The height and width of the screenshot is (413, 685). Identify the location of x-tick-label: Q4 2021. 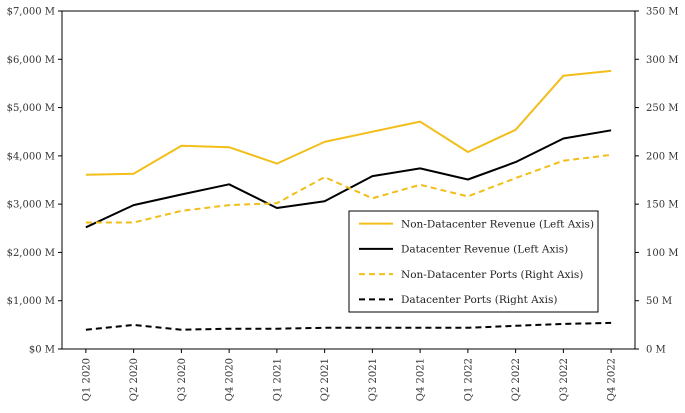
(421, 379).